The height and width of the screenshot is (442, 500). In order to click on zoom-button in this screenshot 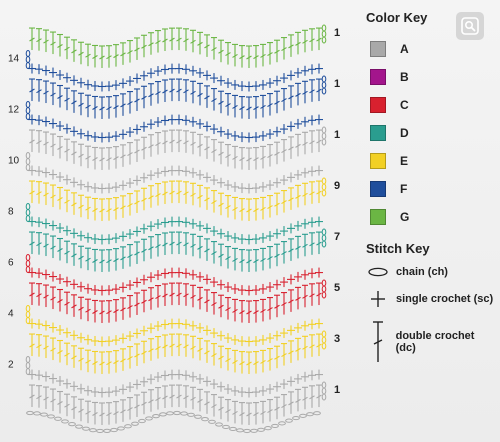, I will do `click(470, 26)`.